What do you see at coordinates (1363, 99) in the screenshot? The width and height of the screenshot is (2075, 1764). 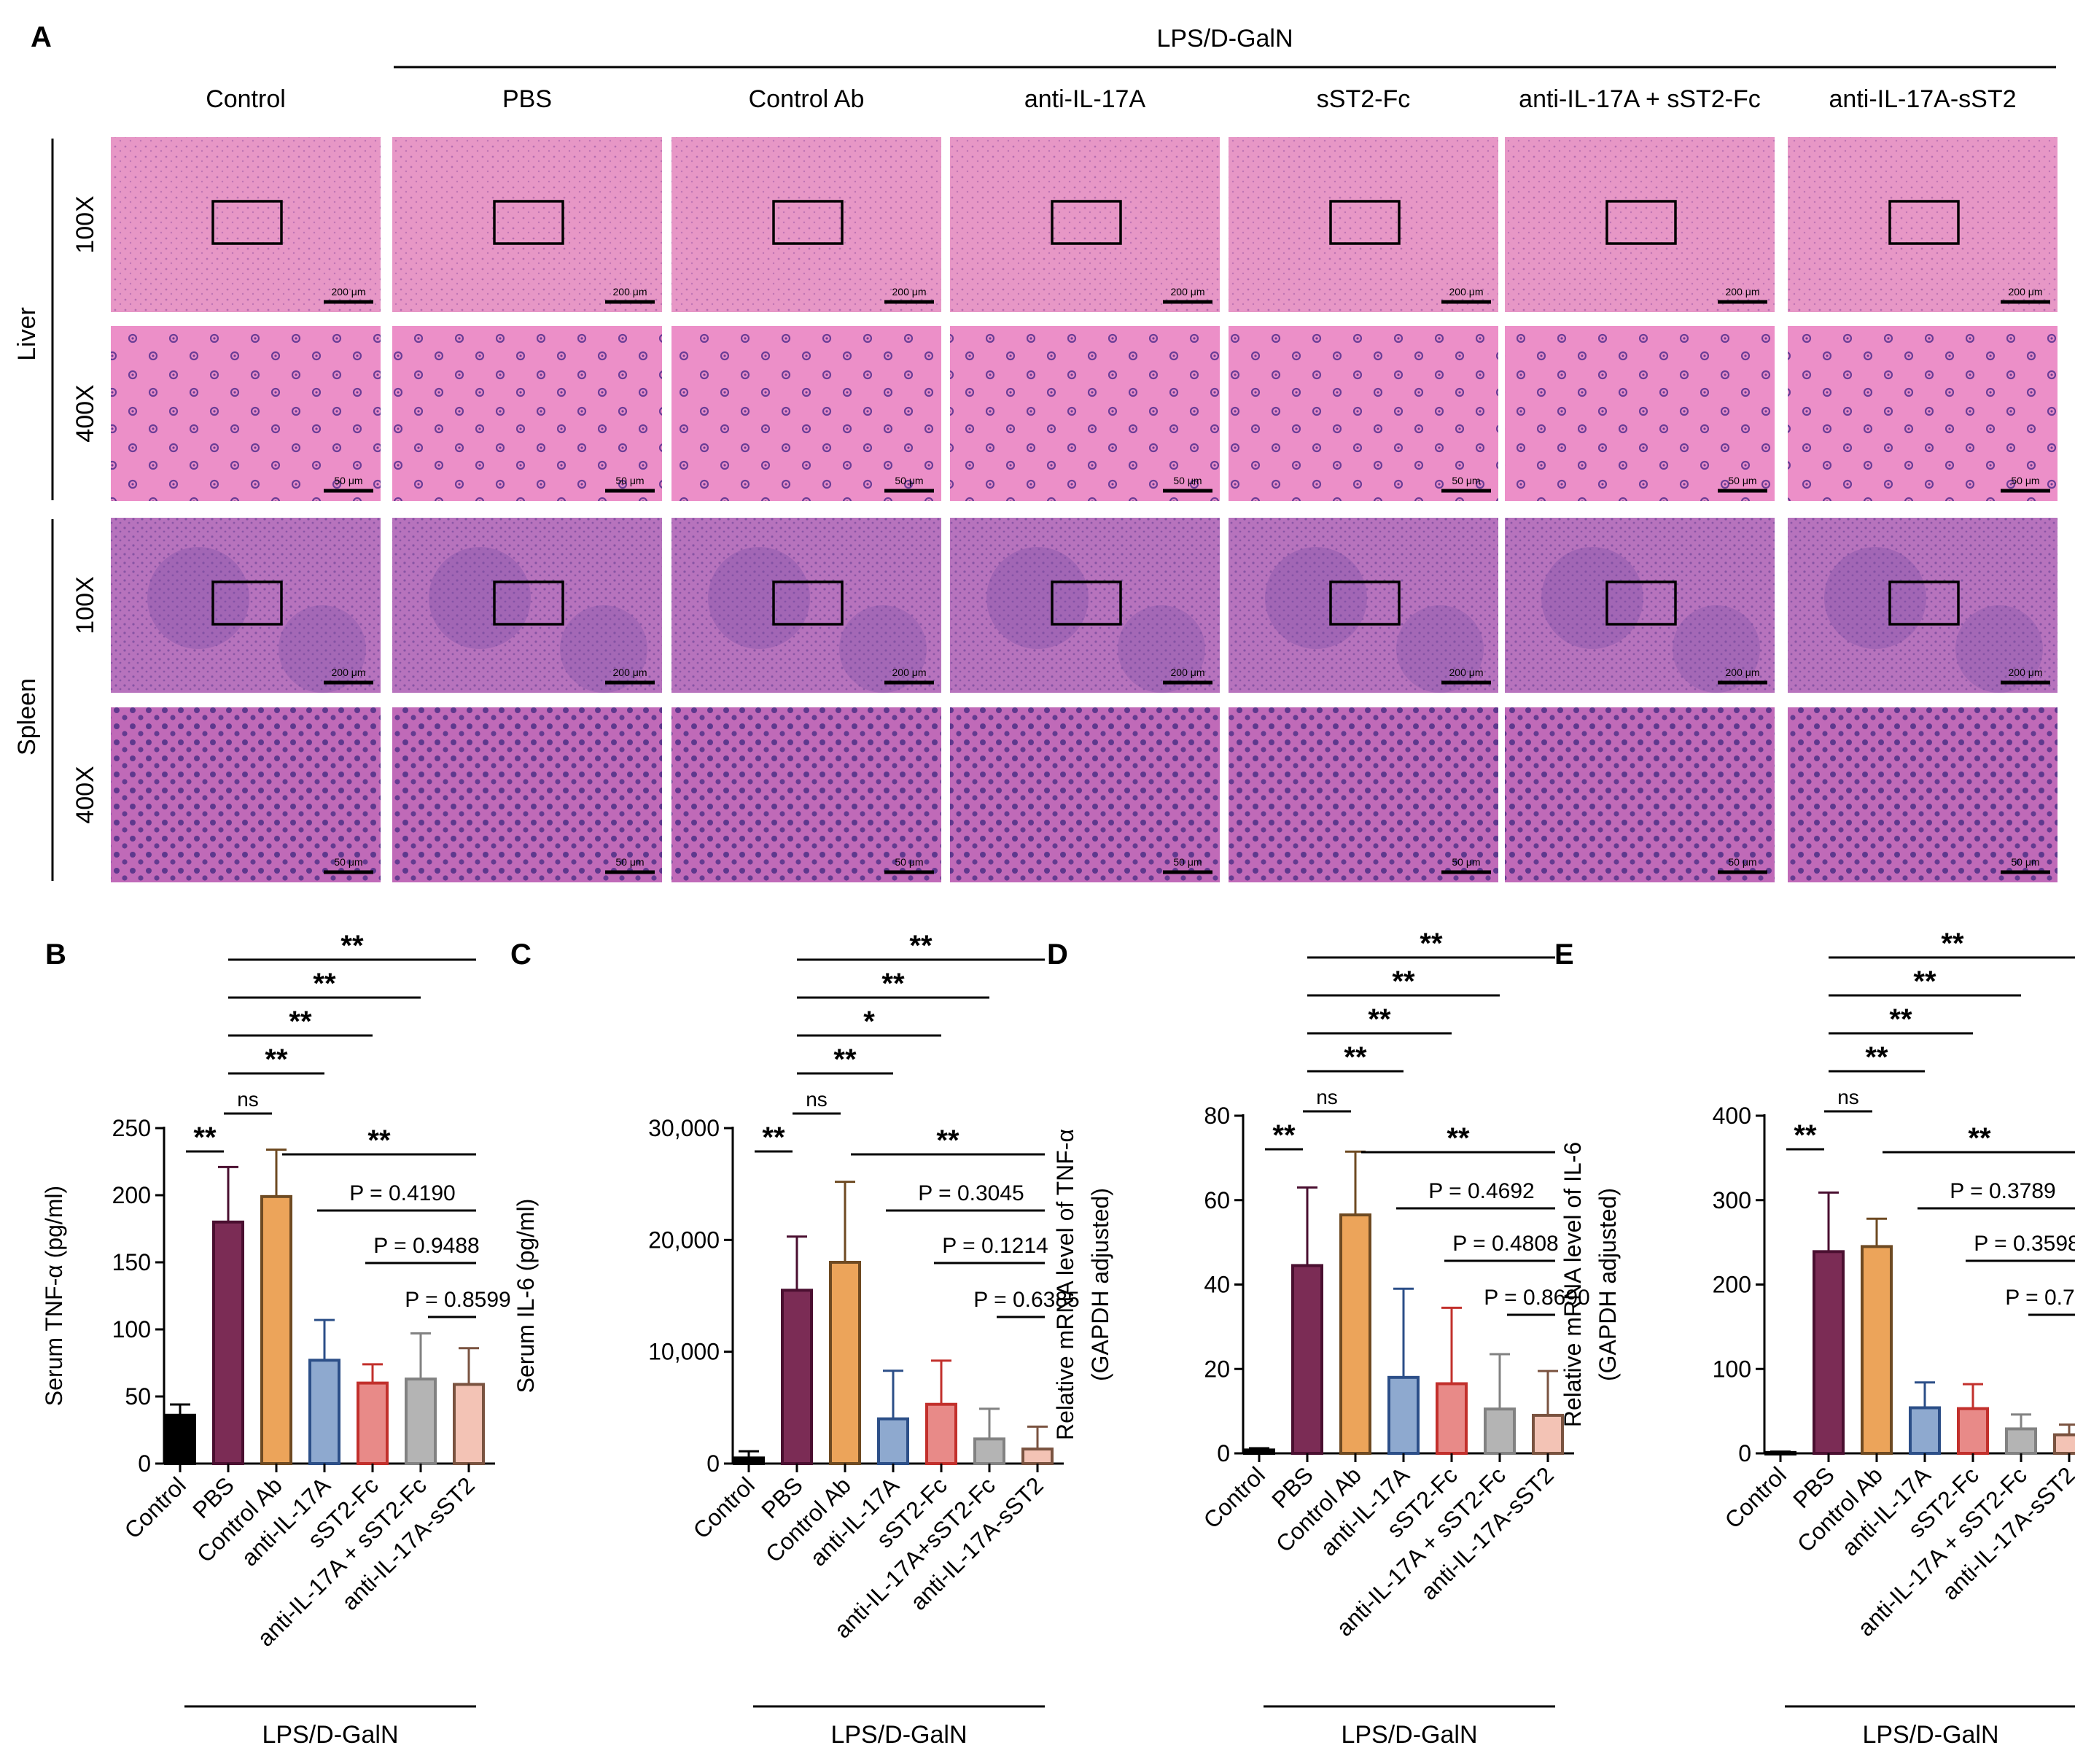 I see `column-header: sST2-Fc` at bounding box center [1363, 99].